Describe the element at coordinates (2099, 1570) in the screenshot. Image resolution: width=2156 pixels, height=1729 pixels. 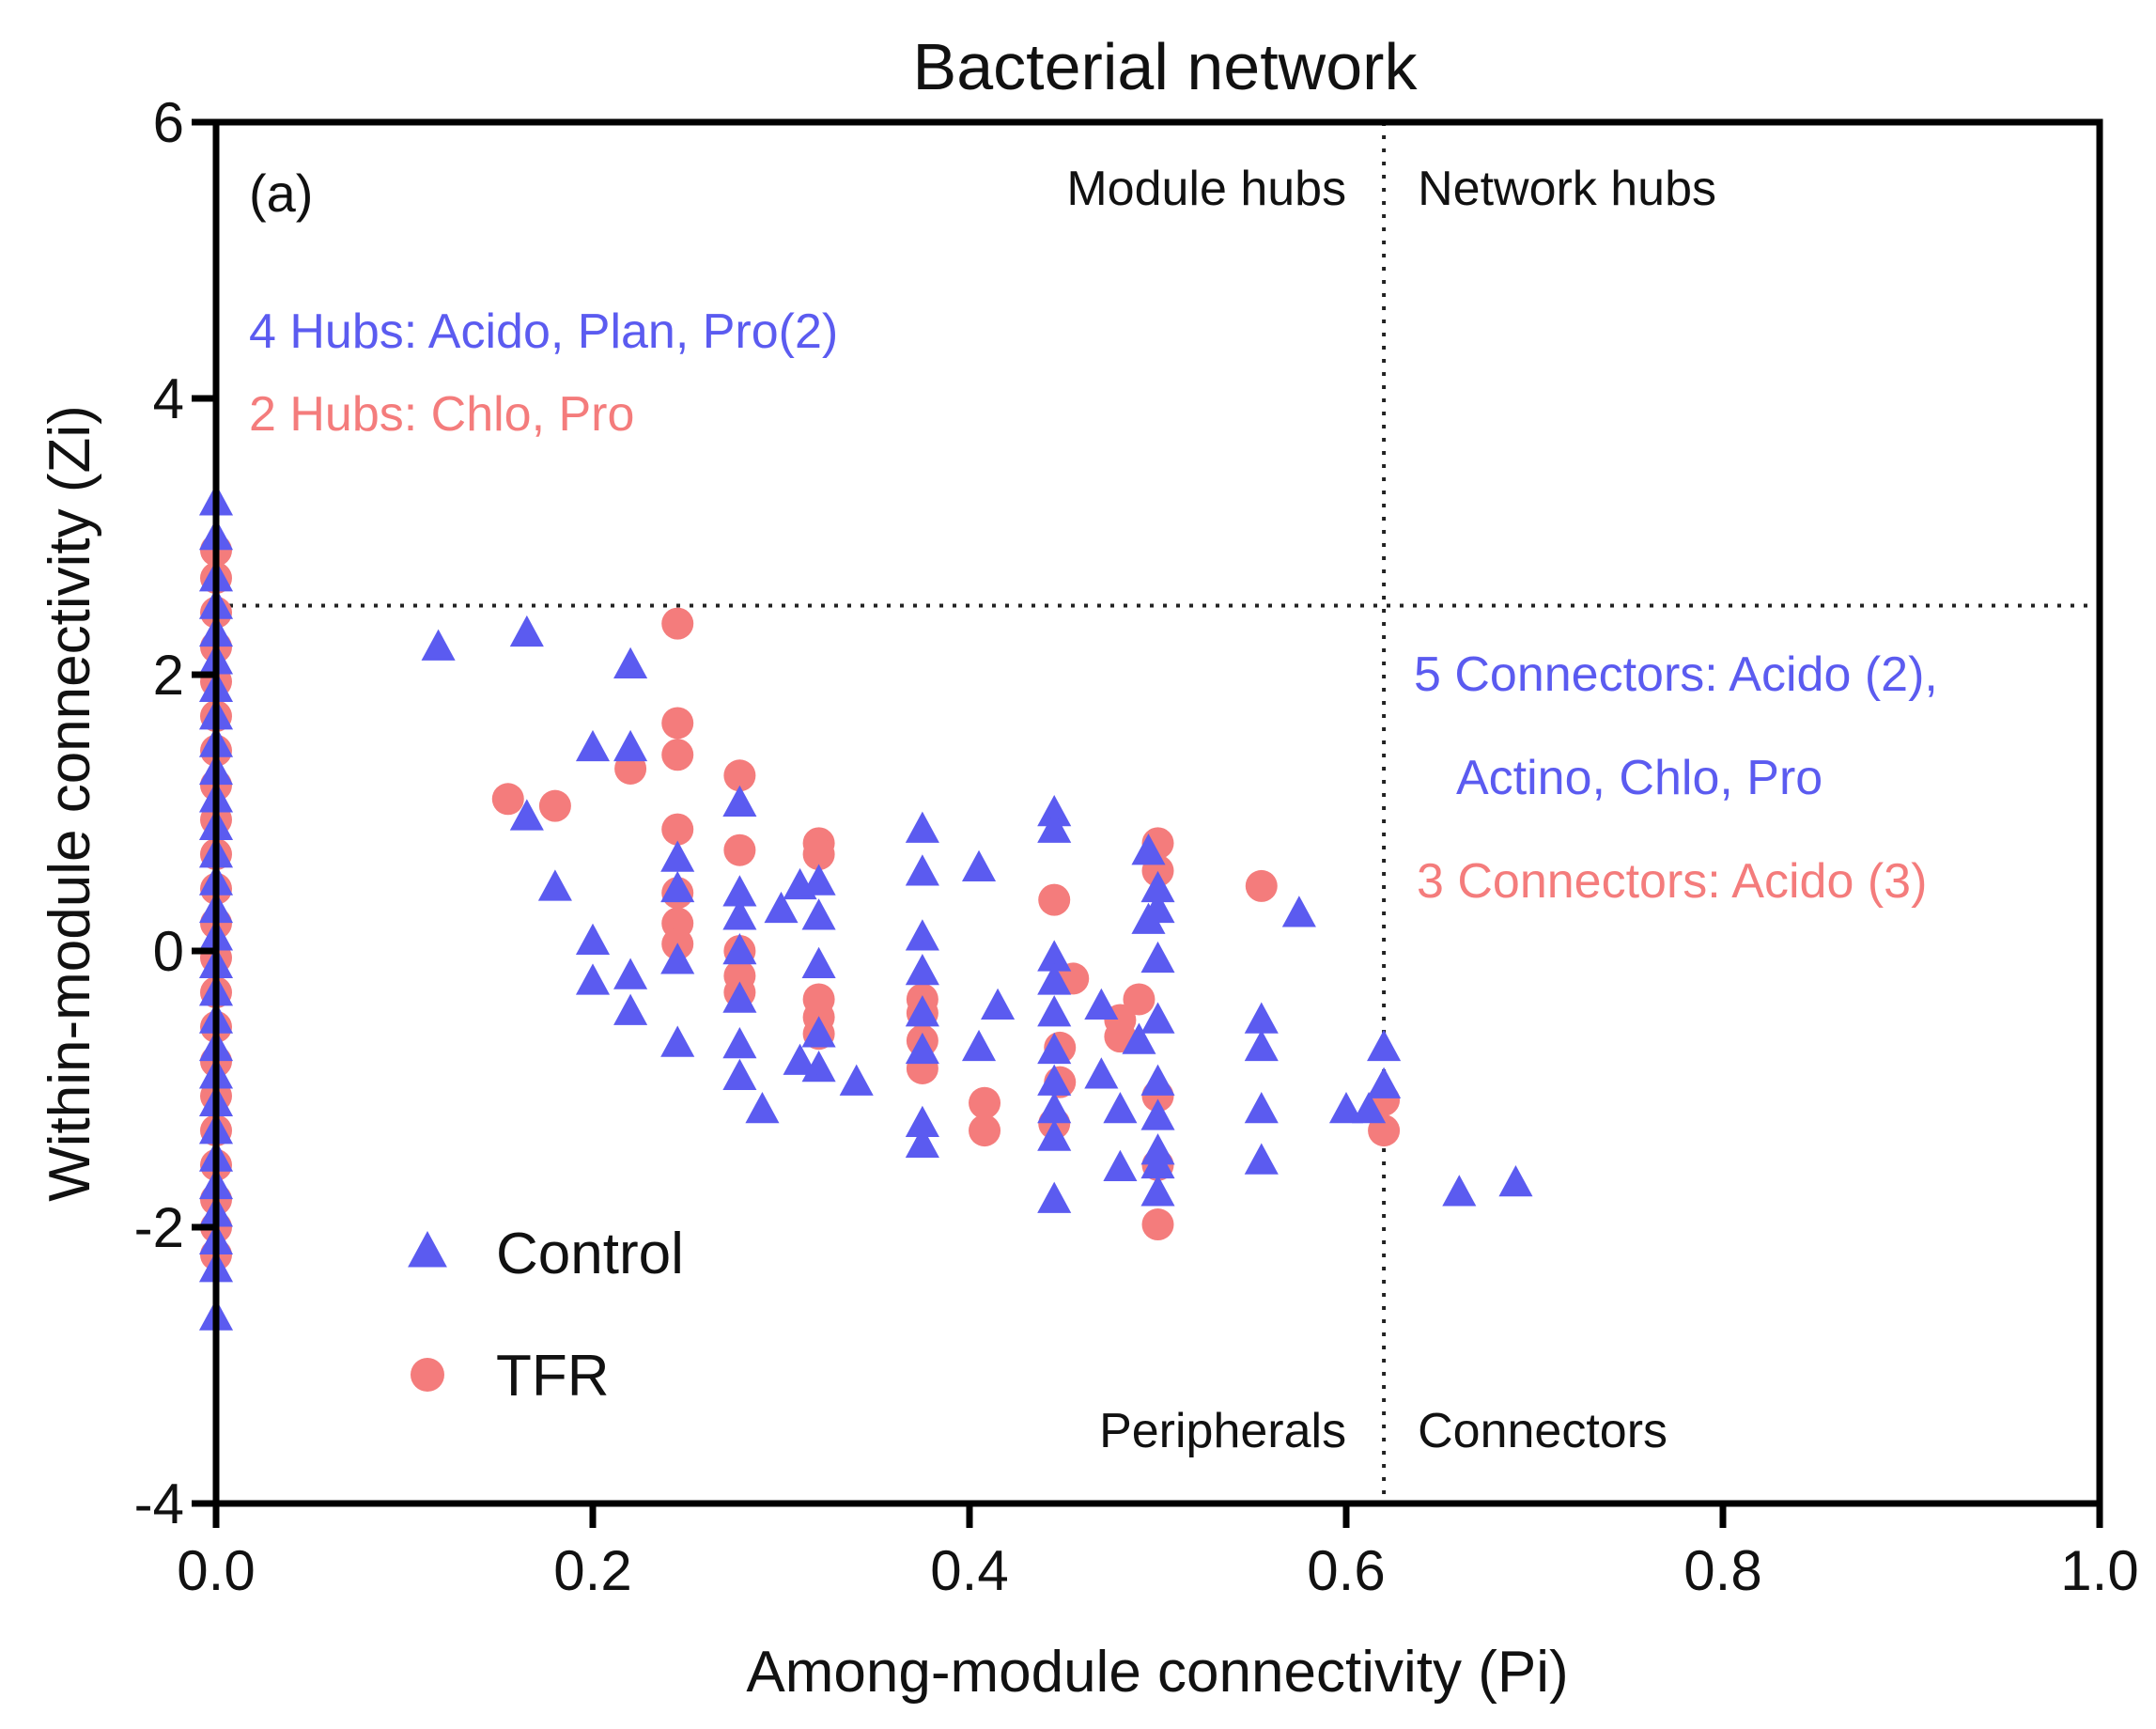
I see `x-tick-label: 1.0` at that location.